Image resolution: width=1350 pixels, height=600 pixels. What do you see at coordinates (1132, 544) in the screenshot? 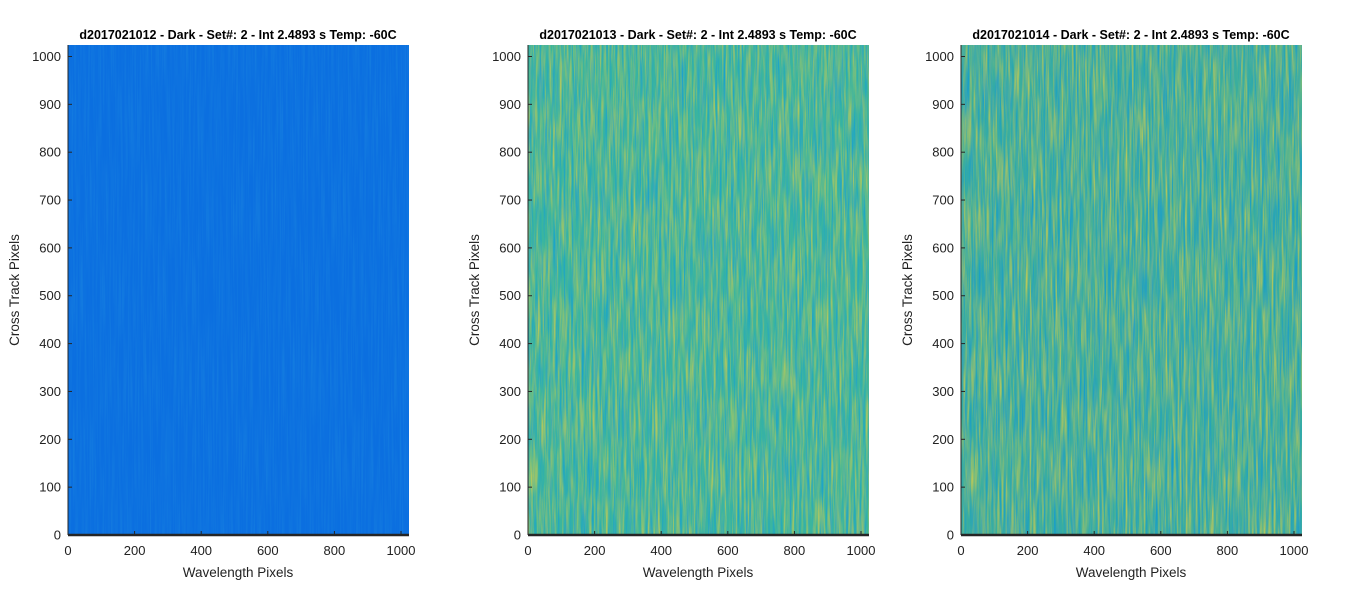
I see `panel-3-x-axis: 0 200 400 600 800 1000` at bounding box center [1132, 544].